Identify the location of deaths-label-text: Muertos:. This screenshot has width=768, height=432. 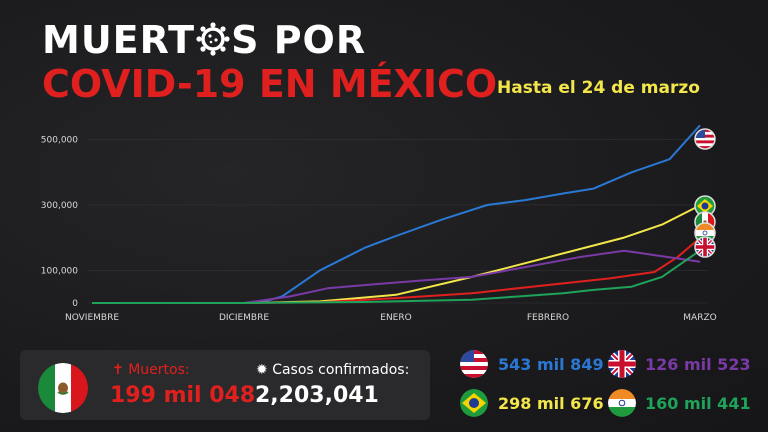
(159, 370).